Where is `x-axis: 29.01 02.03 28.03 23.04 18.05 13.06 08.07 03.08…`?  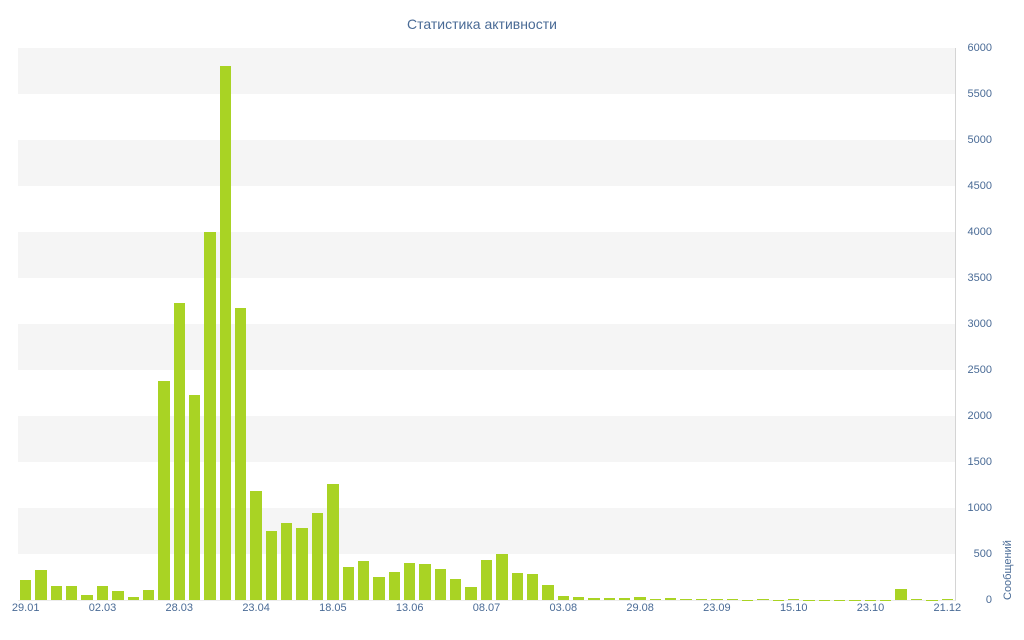 x-axis: 29.01 02.03 28.03 23.04 18.05 13.06 08.07 03.08… is located at coordinates (486, 610).